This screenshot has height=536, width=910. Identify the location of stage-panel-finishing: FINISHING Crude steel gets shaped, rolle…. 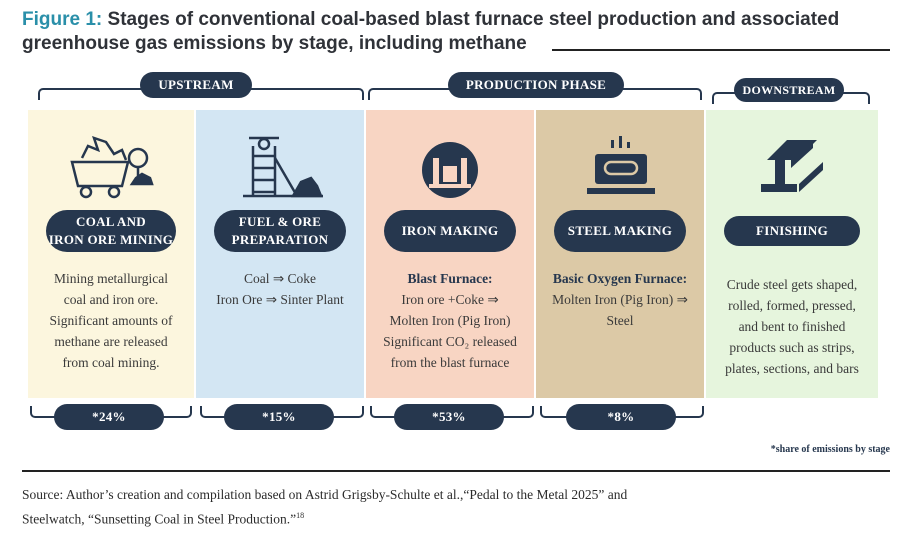
(792, 254).